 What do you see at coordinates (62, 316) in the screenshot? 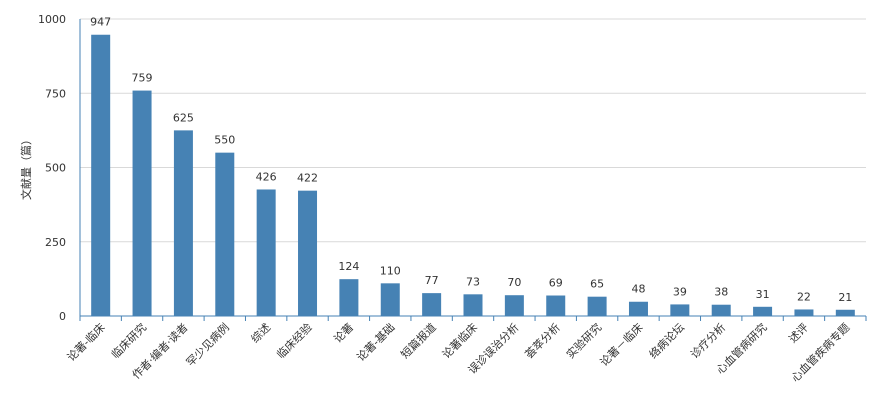
I see `y-tick-label: 0` at bounding box center [62, 316].